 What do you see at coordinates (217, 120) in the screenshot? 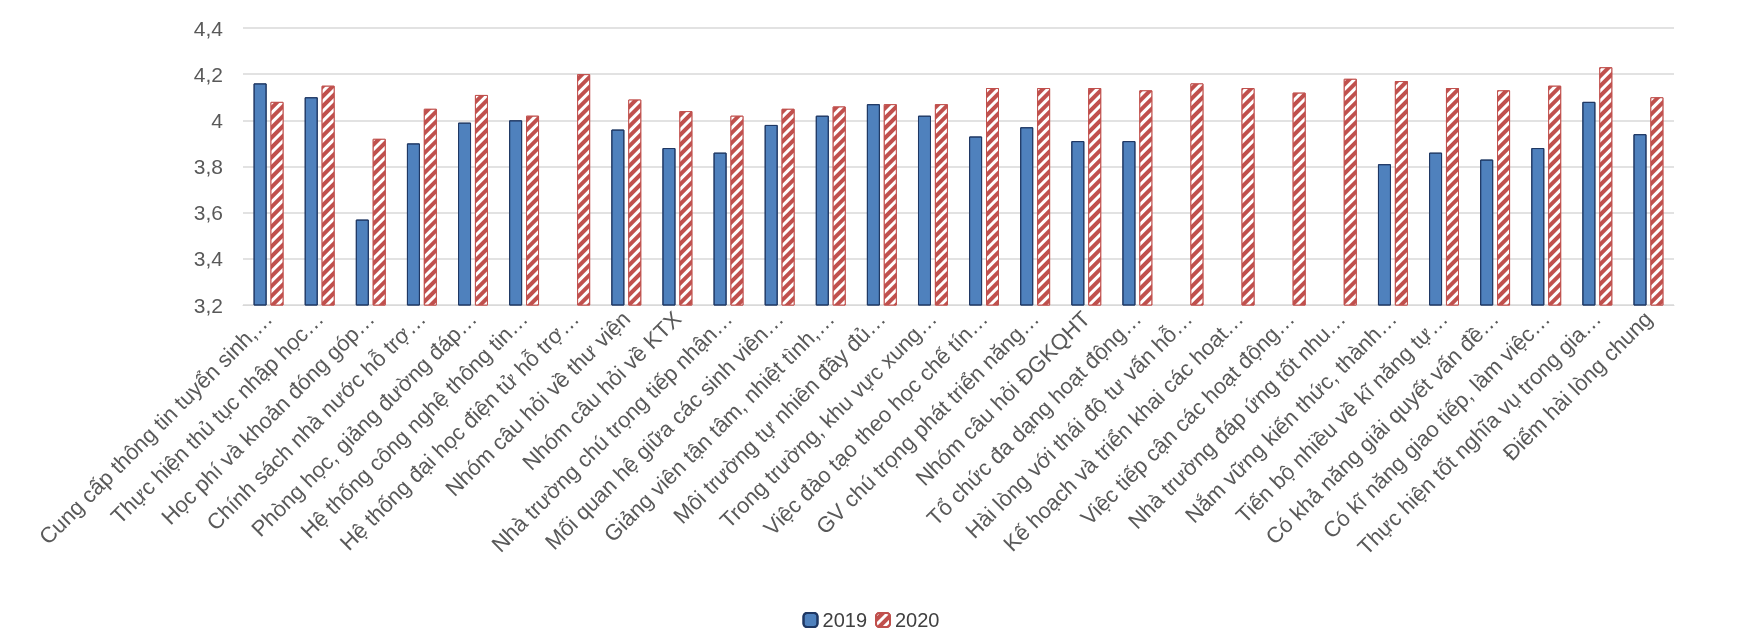
I see `y-tick-label: 4` at bounding box center [217, 120].